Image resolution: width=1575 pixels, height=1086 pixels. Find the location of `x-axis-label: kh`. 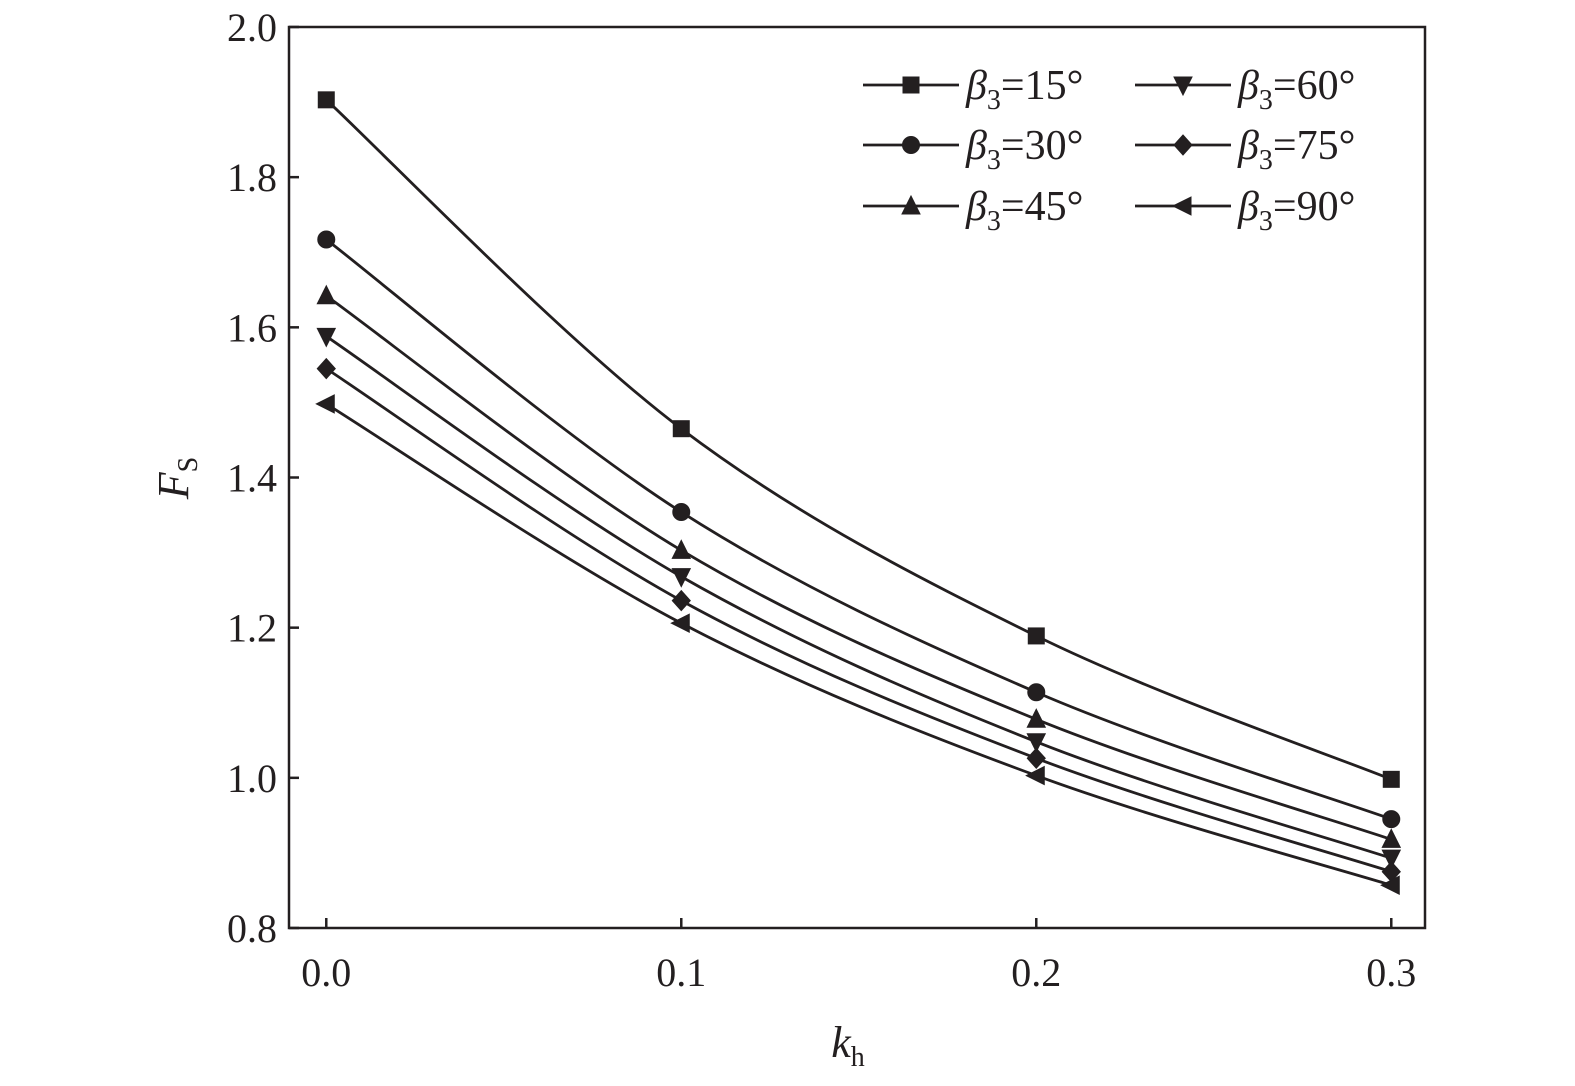

x-axis-label: kh is located at coordinates (848, 1045).